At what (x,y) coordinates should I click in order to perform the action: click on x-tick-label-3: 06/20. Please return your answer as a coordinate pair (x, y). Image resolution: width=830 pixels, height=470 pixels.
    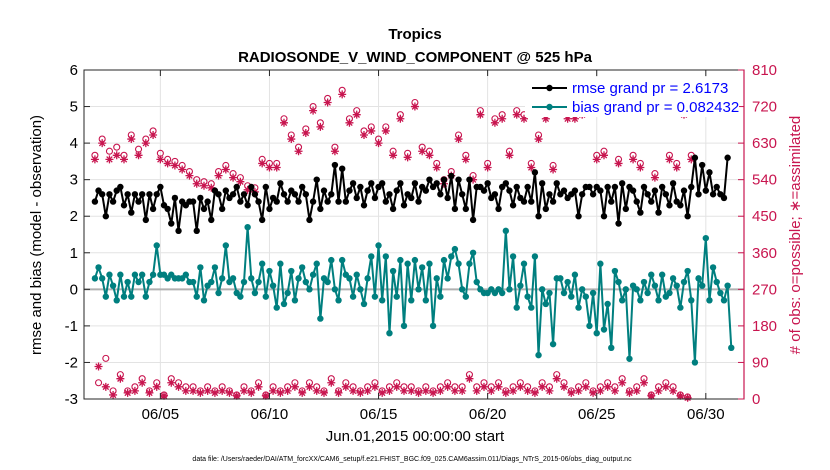
    Looking at the image, I should click on (488, 414).